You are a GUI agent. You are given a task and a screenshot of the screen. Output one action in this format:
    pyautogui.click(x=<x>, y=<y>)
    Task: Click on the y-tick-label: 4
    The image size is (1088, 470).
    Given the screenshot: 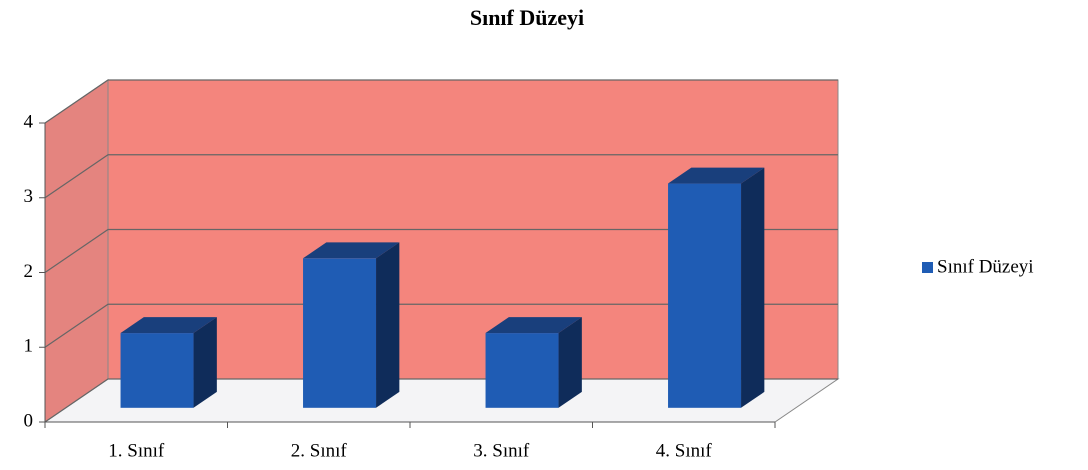 What is the action you would take?
    pyautogui.click(x=29, y=121)
    